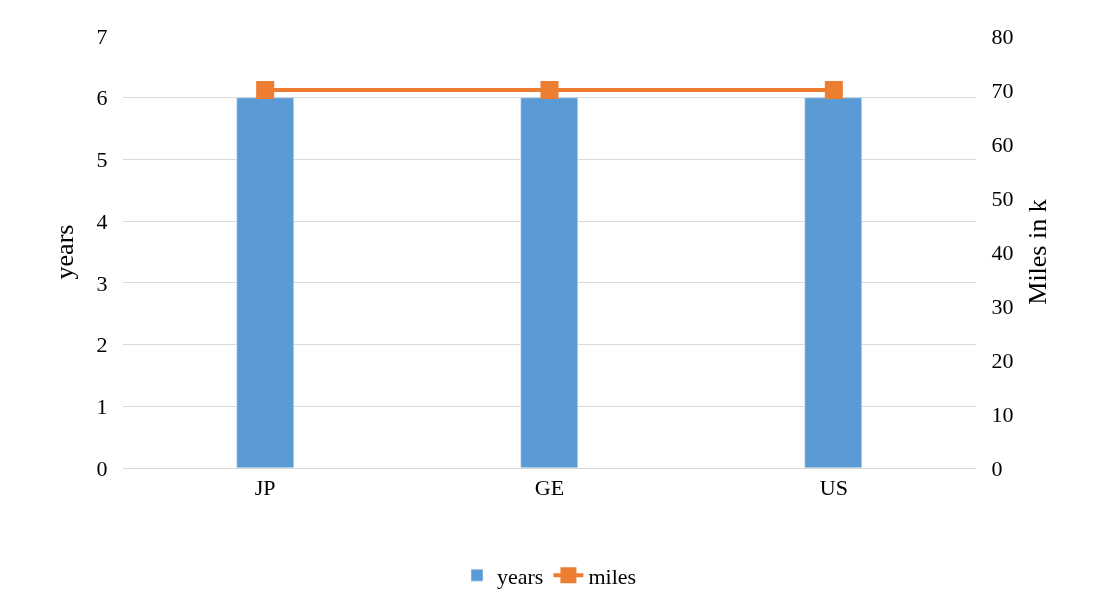 The image size is (1116, 609). What do you see at coordinates (102, 160) in the screenshot?
I see `y-tick-label: 5` at bounding box center [102, 160].